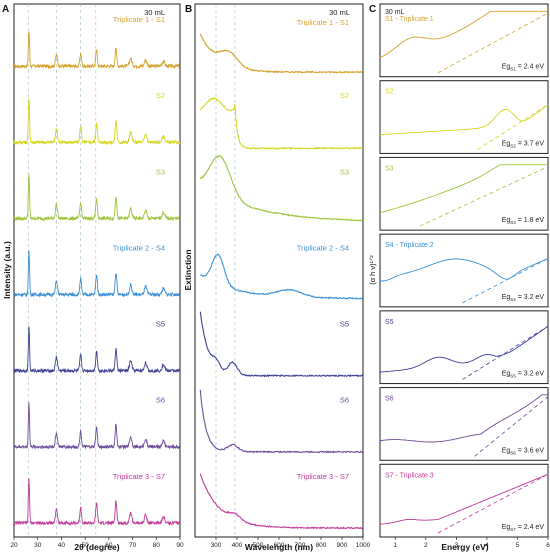 The width and height of the screenshot is (550, 553). I want to click on panel-c-bandgap-subscript: S7, so click(513, 529).